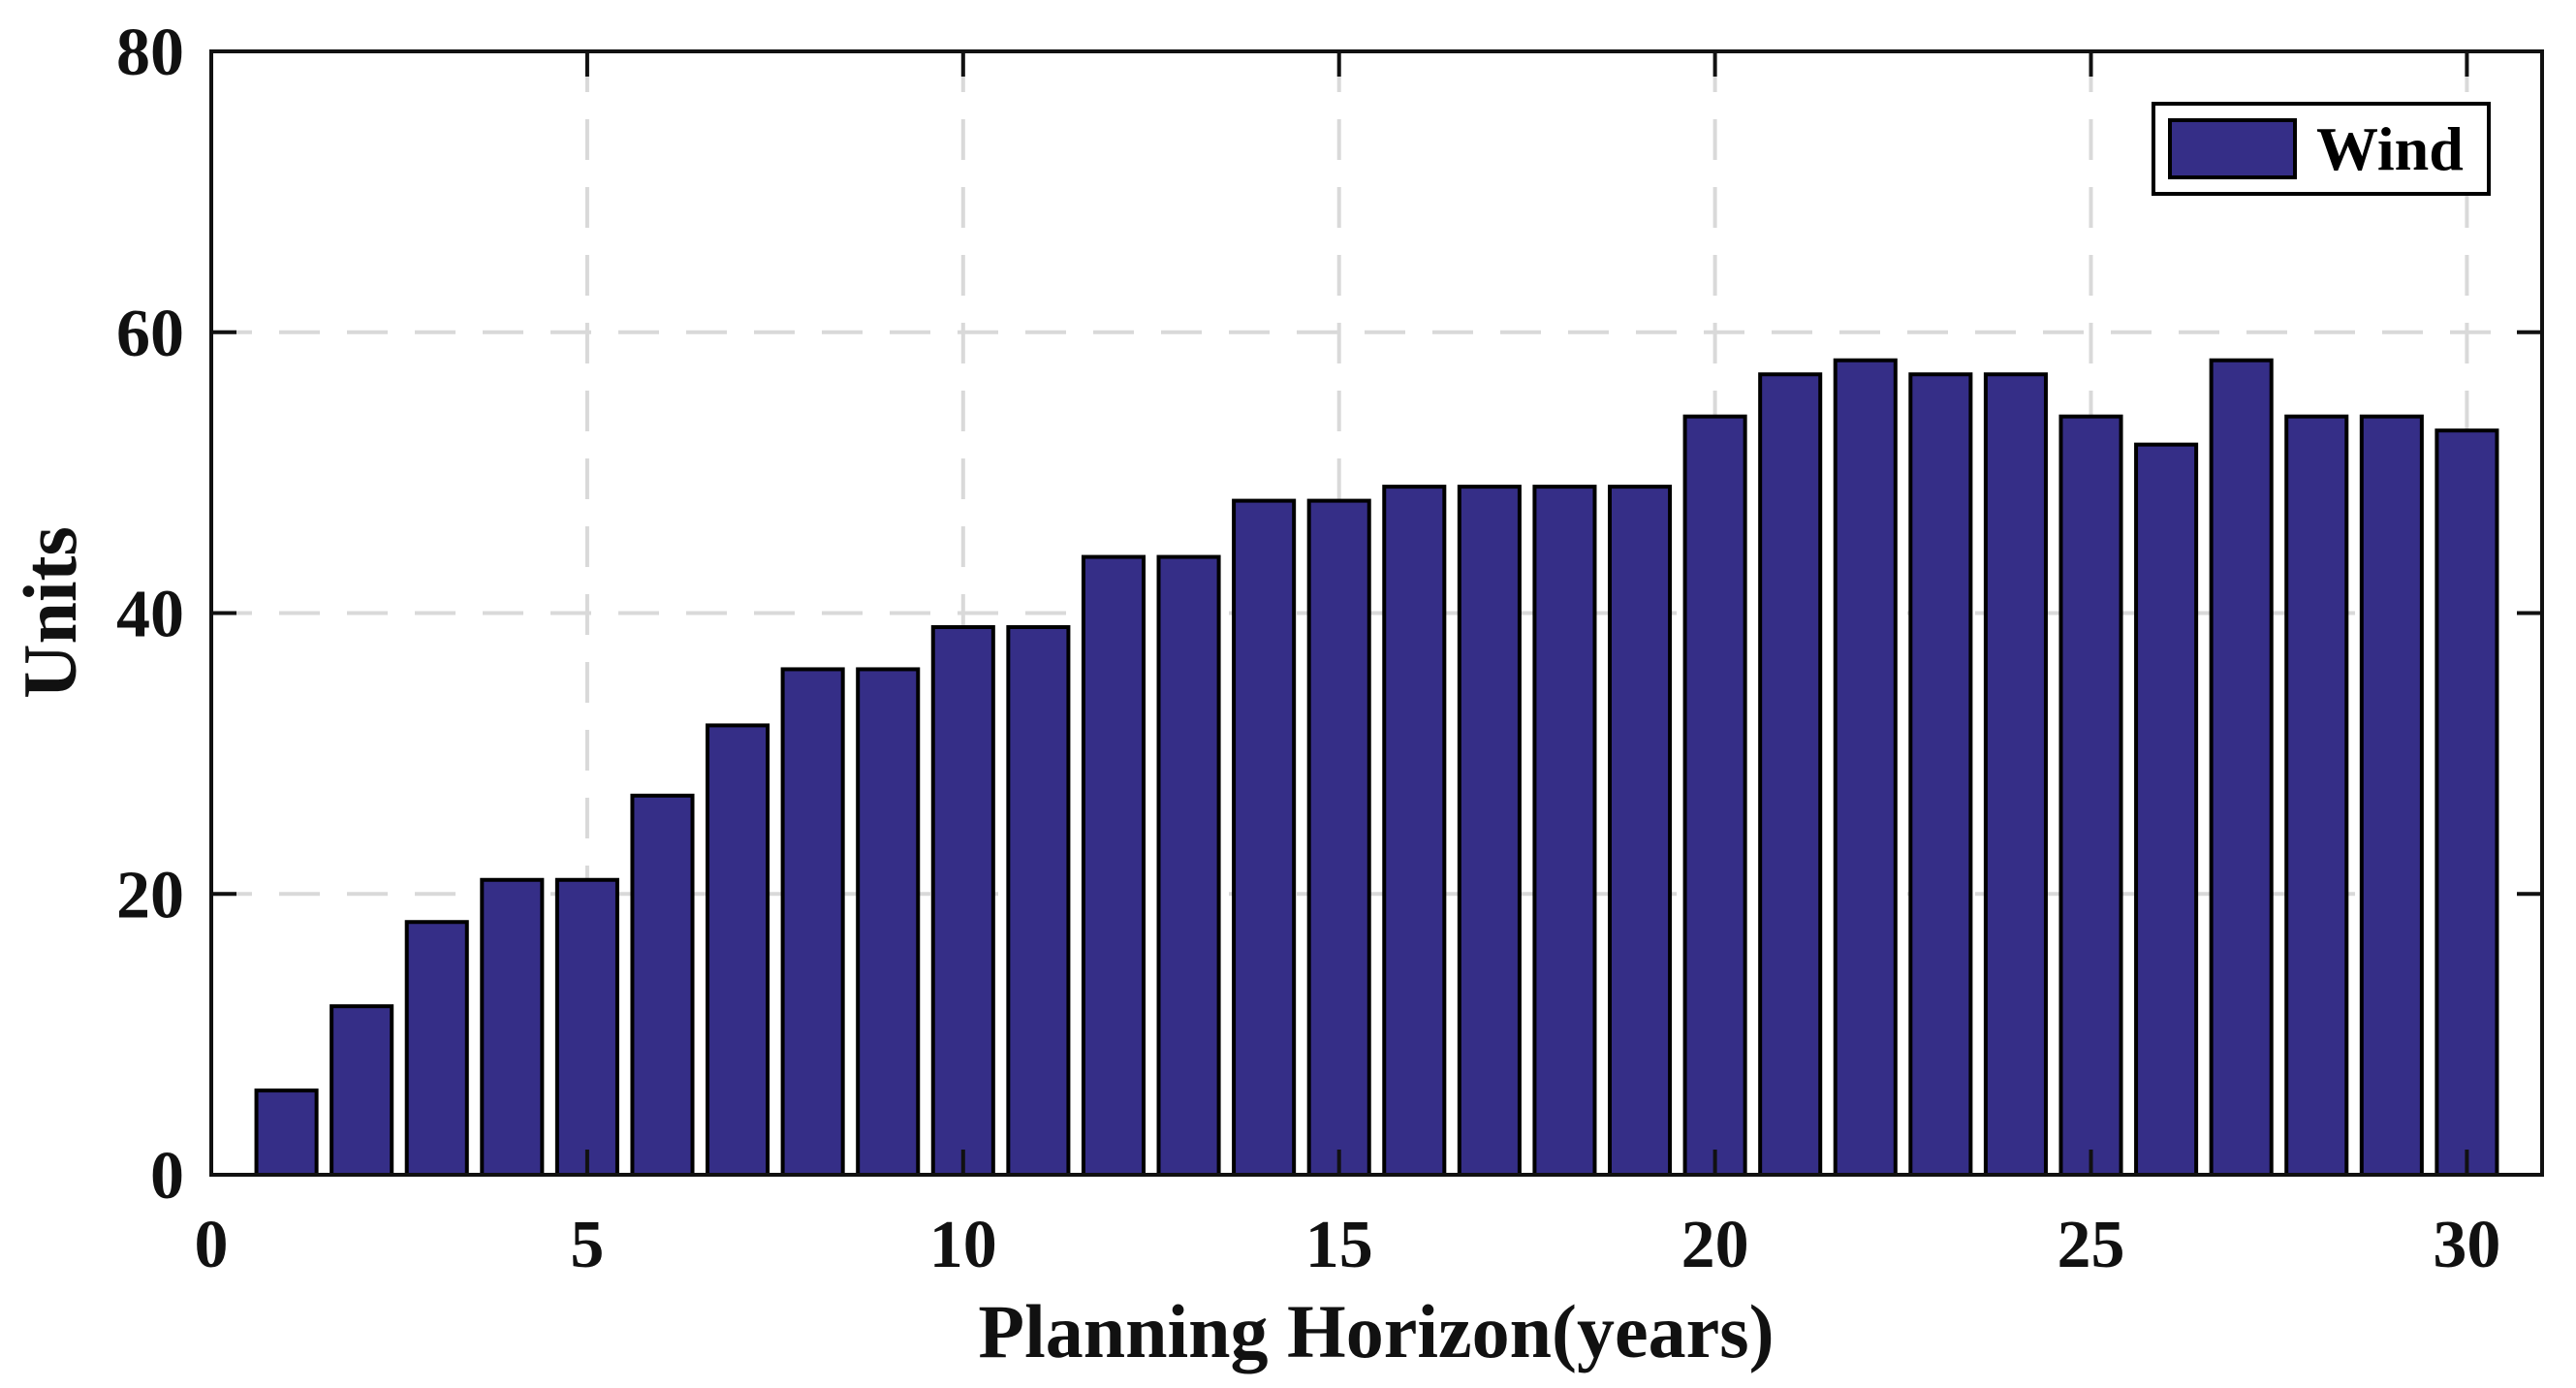 The width and height of the screenshot is (2576, 1388). Describe the element at coordinates (1376, 1331) in the screenshot. I see `x-axis-label: Planning Horizon(years)` at that location.